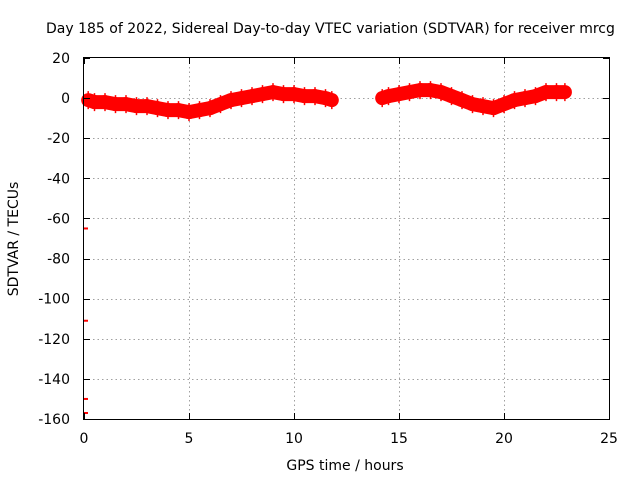 The image size is (640, 480). What do you see at coordinates (54, 420) in the screenshot?
I see `y-tick-label: -160` at bounding box center [54, 420].